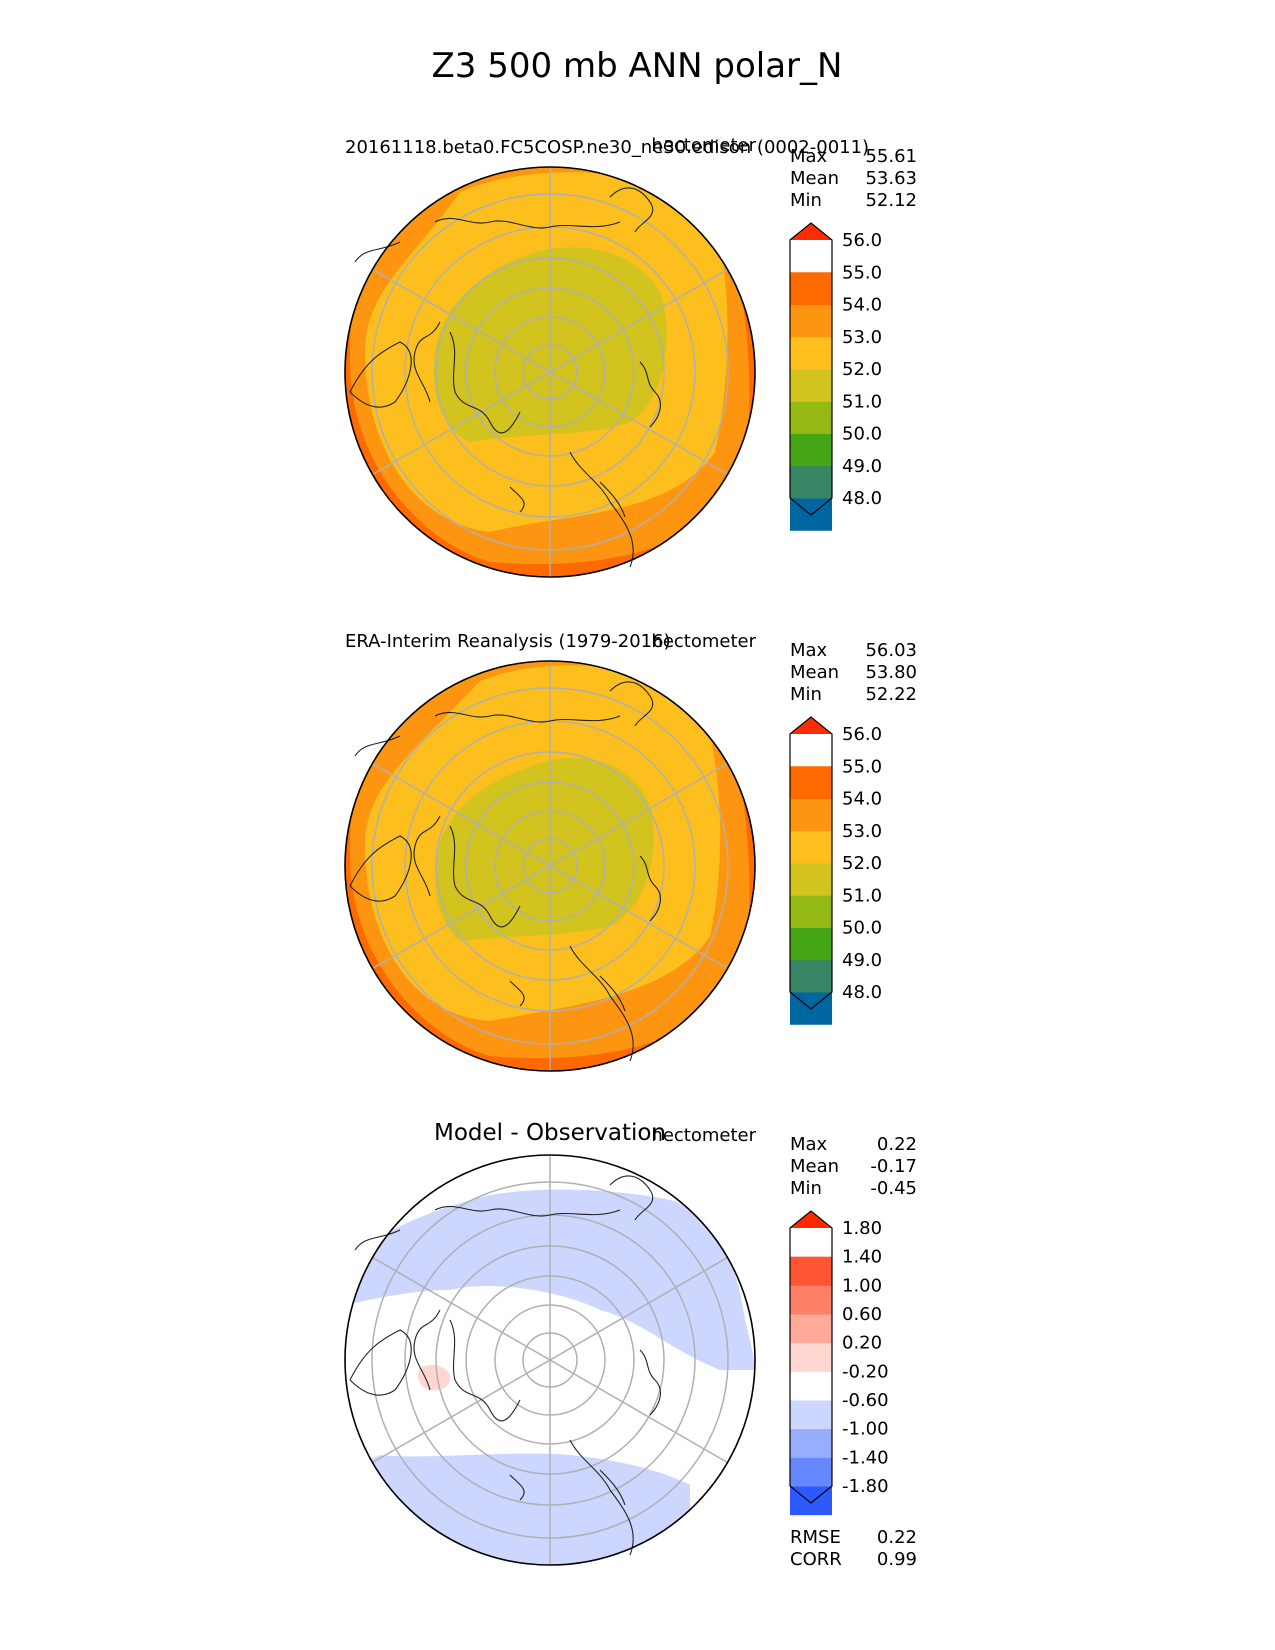 The width and height of the screenshot is (1275, 1650). What do you see at coordinates (865, 1457) in the screenshot?
I see `colorbar-tick-label: -1.40` at bounding box center [865, 1457].